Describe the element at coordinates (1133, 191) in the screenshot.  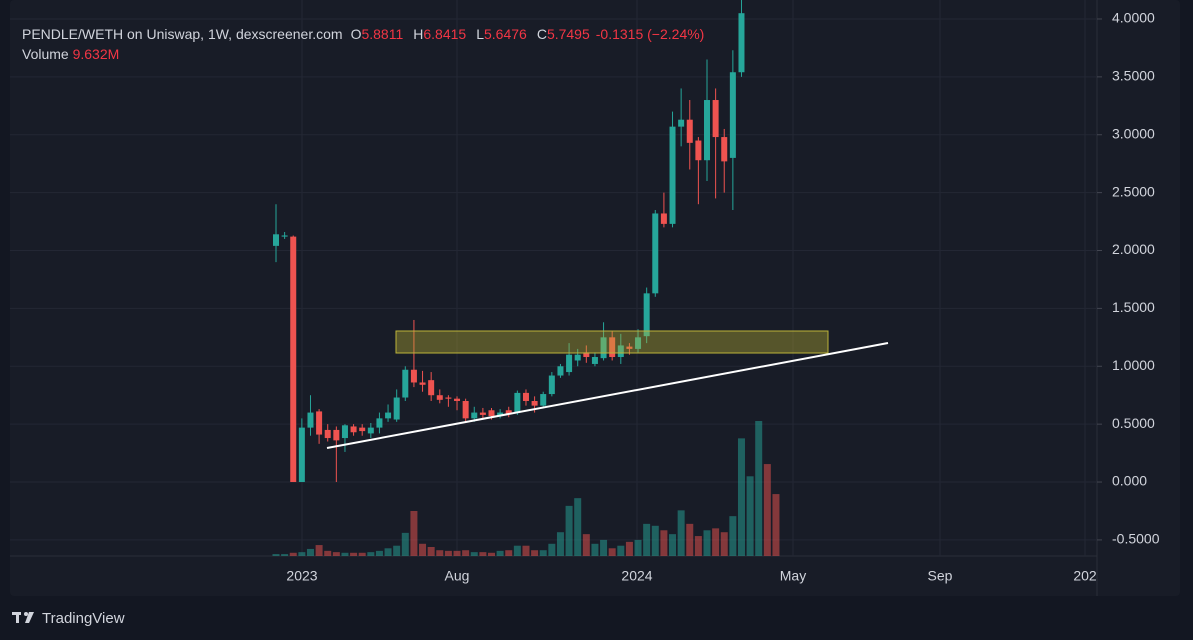
I see `y-tick-label: 2.5000` at that location.